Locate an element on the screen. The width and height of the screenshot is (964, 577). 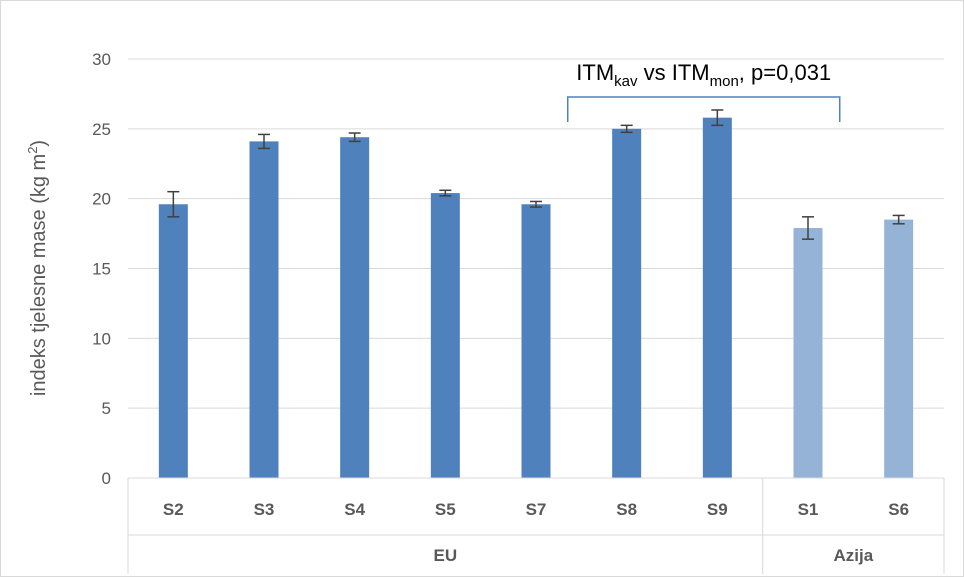
x-tick-label: S6 is located at coordinates (898, 509).